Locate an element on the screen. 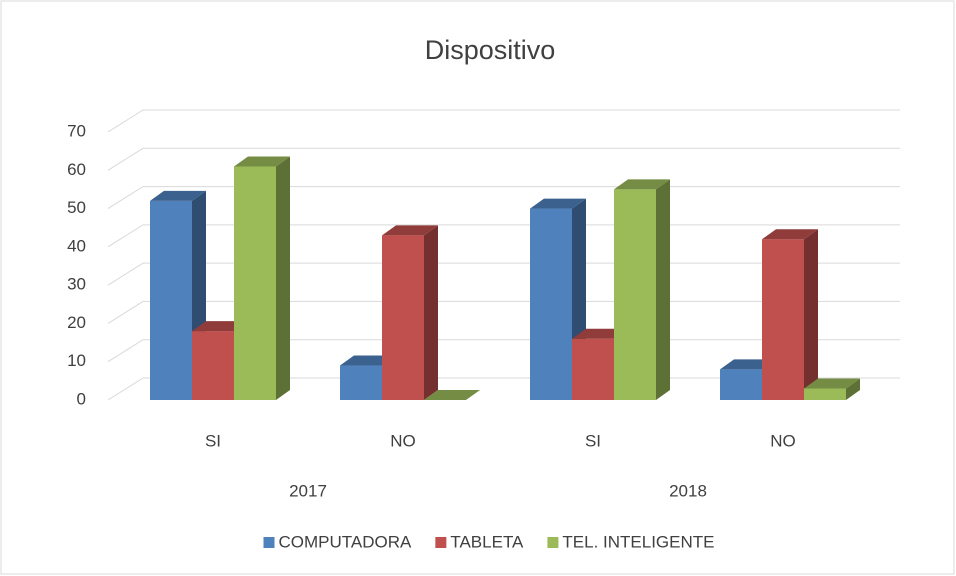  y-tick-label: 20 is located at coordinates (76, 322).